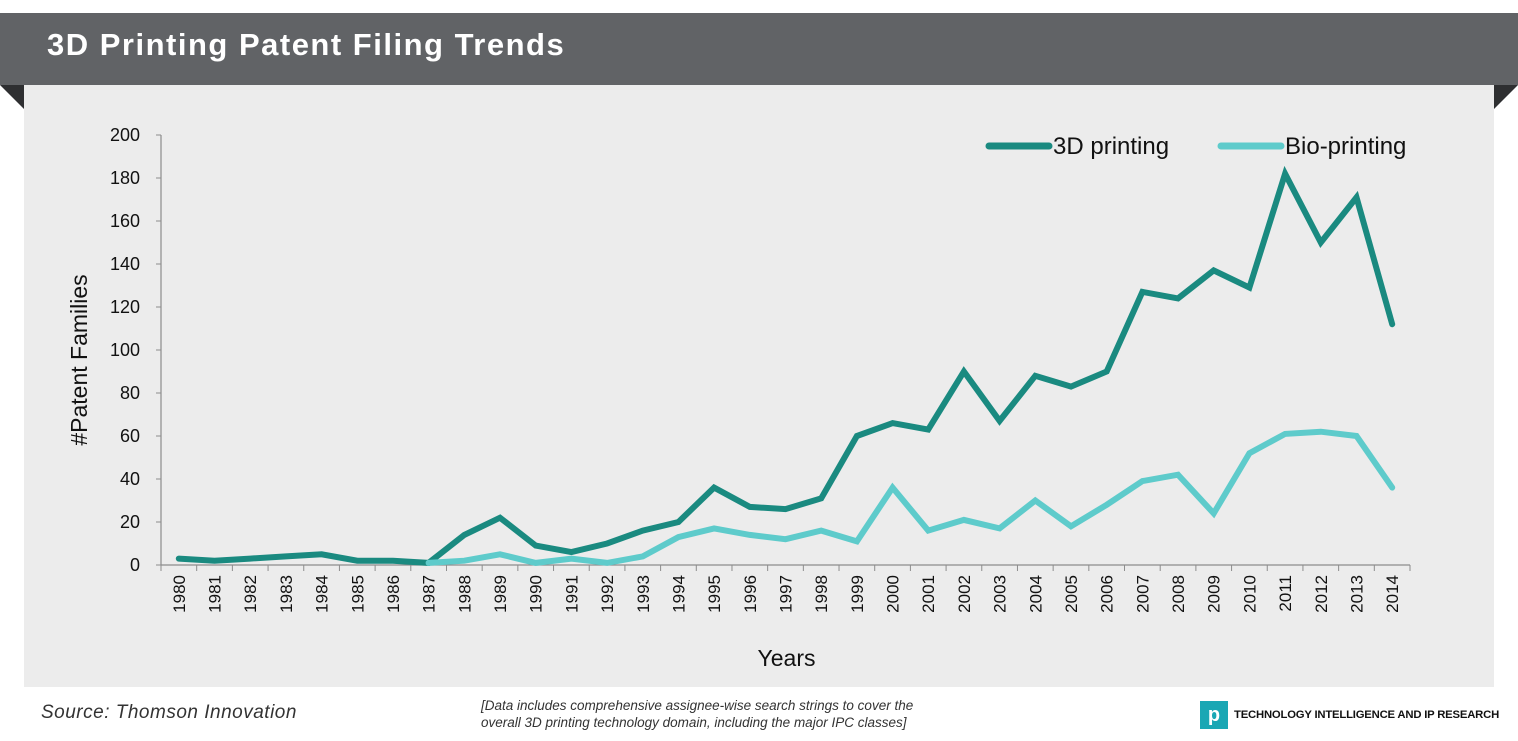 The width and height of the screenshot is (1518, 741). What do you see at coordinates (1035, 594) in the screenshot?
I see `x-tick-label: 2004` at bounding box center [1035, 594].